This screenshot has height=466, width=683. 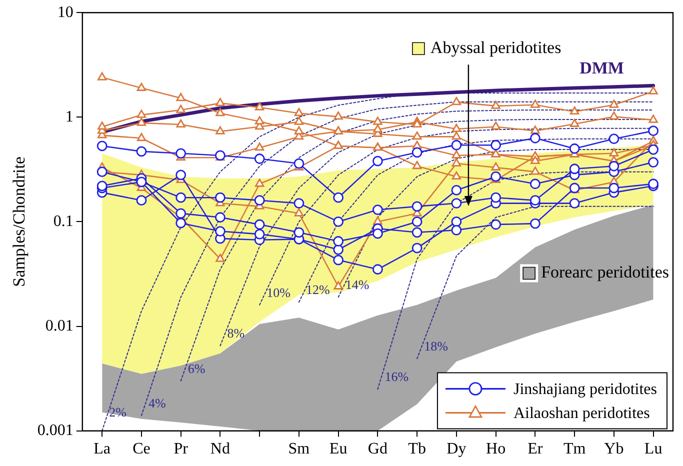 What do you see at coordinates (63, 221) in the screenshot?
I see `y-tick-label: 0.1` at bounding box center [63, 221].